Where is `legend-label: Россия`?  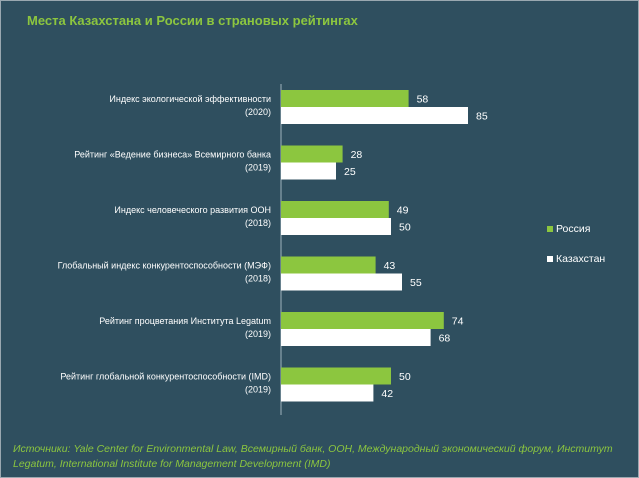 legend-label: Россия is located at coordinates (573, 229).